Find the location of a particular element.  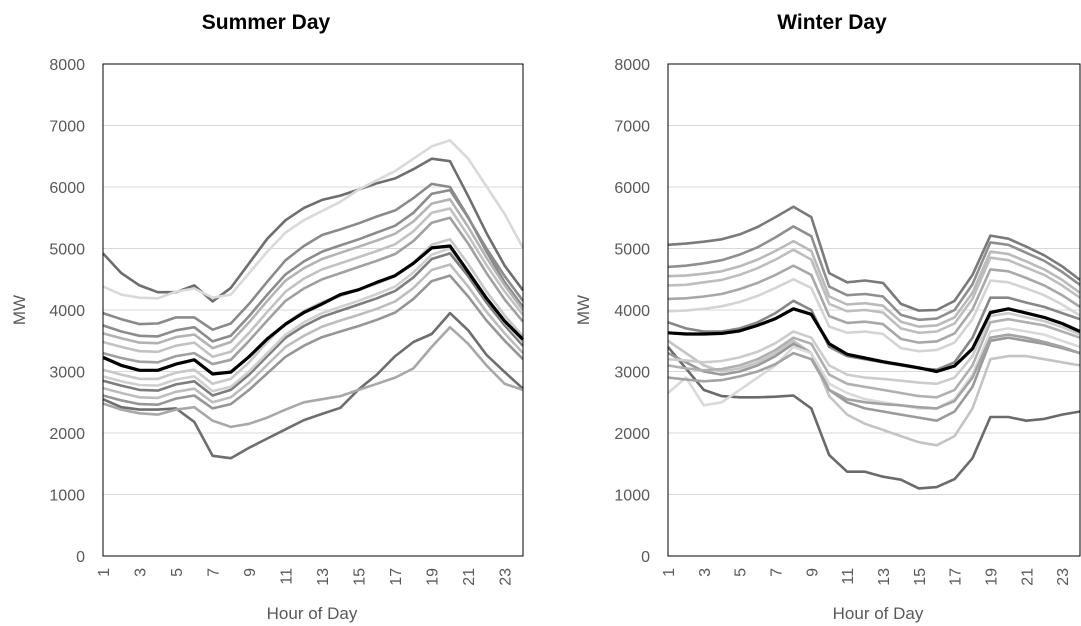

summer-x-tick-label: 11 is located at coordinates (287, 576).